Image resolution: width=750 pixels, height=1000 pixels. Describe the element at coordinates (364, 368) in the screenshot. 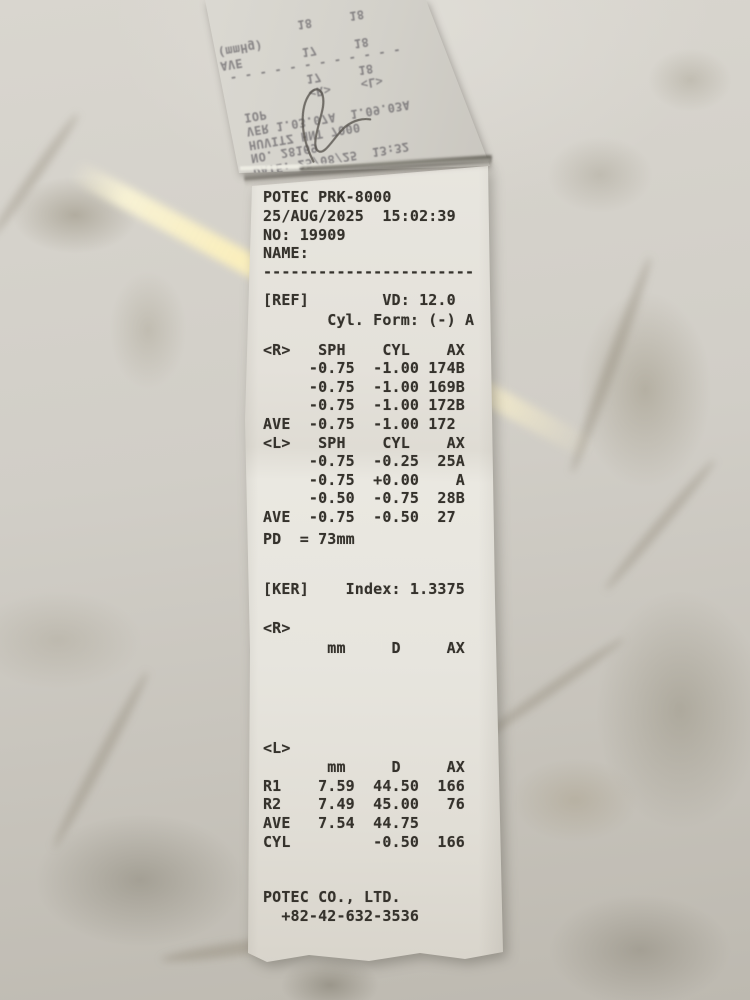

I see `table-row: -0.75 -1.00 174B` at that location.